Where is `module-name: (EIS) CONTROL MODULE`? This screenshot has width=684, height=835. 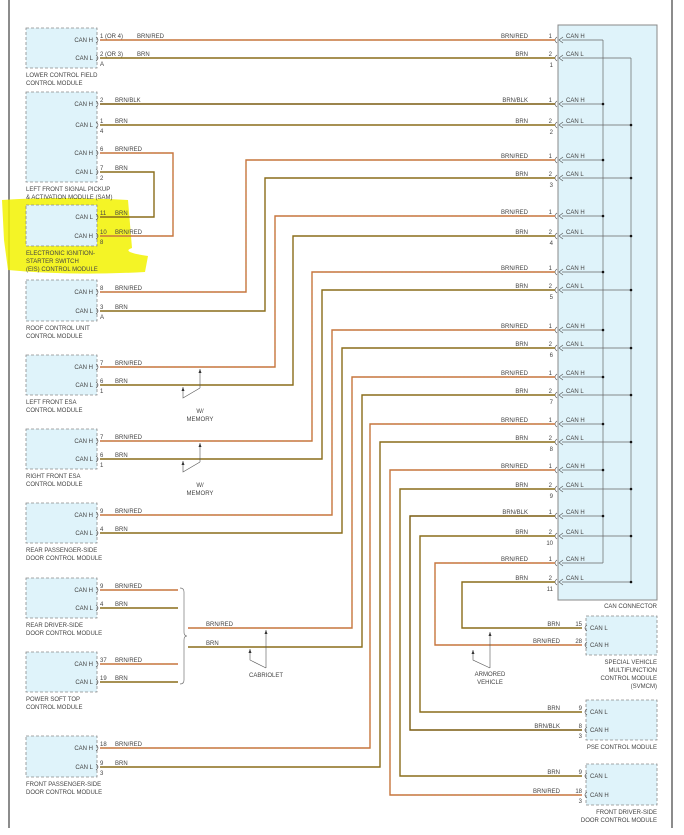 module-name: (EIS) CONTROL MODULE is located at coordinates (62, 270).